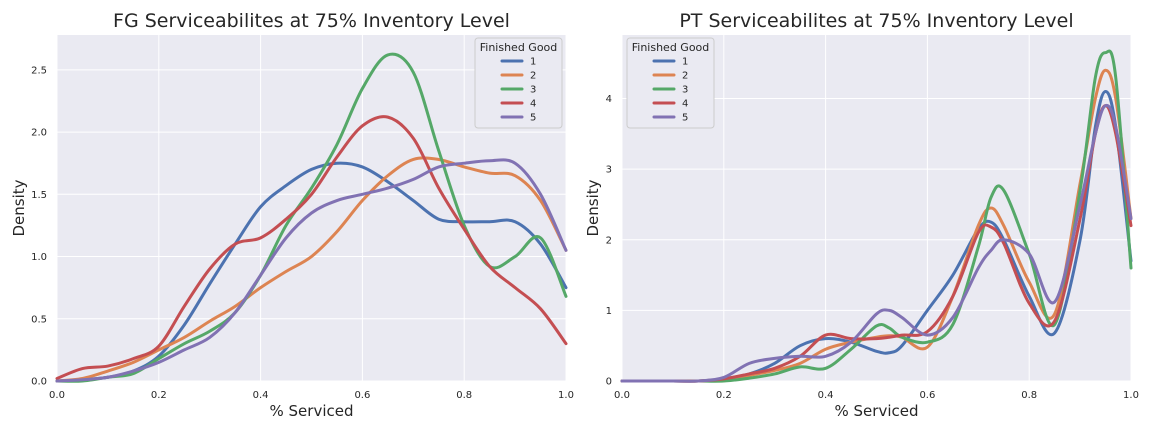 The image size is (1152, 432). Describe the element at coordinates (518, 90) in the screenshot. I see `fg-legend-entries: 1 2 3 4 5` at that location.